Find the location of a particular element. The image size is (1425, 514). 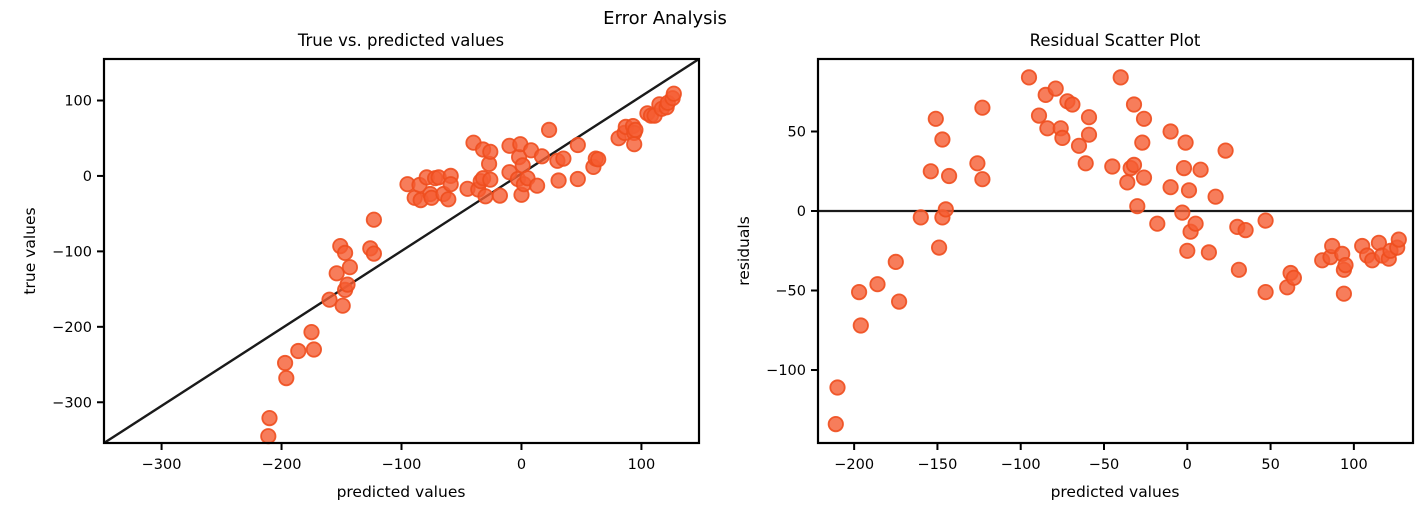

right-plot-title: Residual Scatter Plot is located at coordinates (1115, 40).